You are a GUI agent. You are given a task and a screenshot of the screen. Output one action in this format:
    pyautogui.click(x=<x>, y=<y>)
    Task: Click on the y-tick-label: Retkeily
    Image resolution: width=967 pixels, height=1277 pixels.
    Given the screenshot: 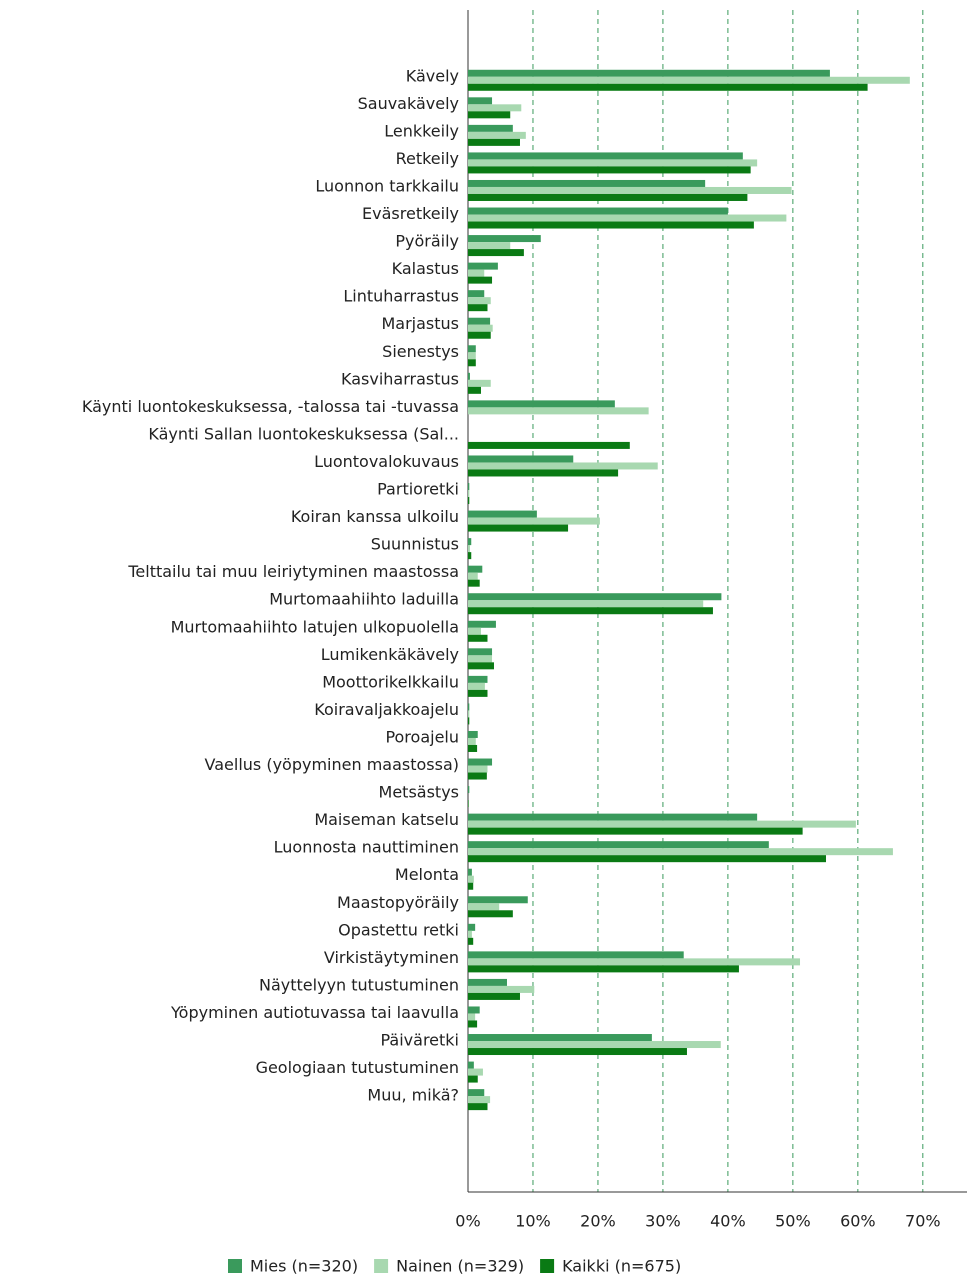 What is the action you would take?
    pyautogui.click(x=427, y=158)
    